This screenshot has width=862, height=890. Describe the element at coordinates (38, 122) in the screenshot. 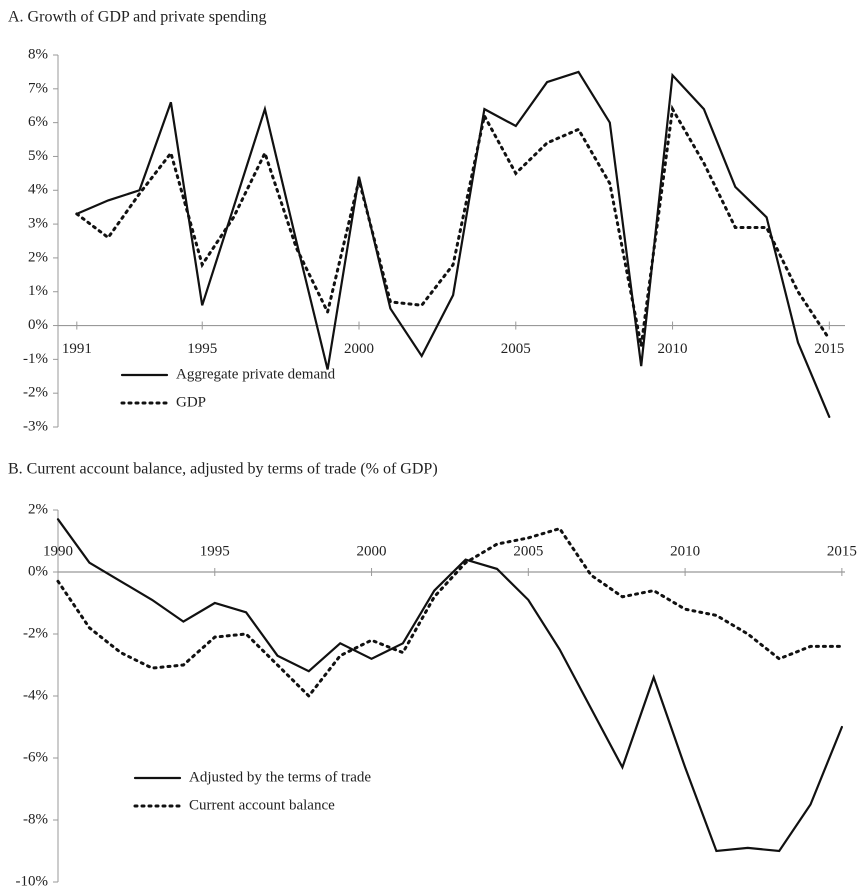

I see `y-tick-label: 6%` at that location.